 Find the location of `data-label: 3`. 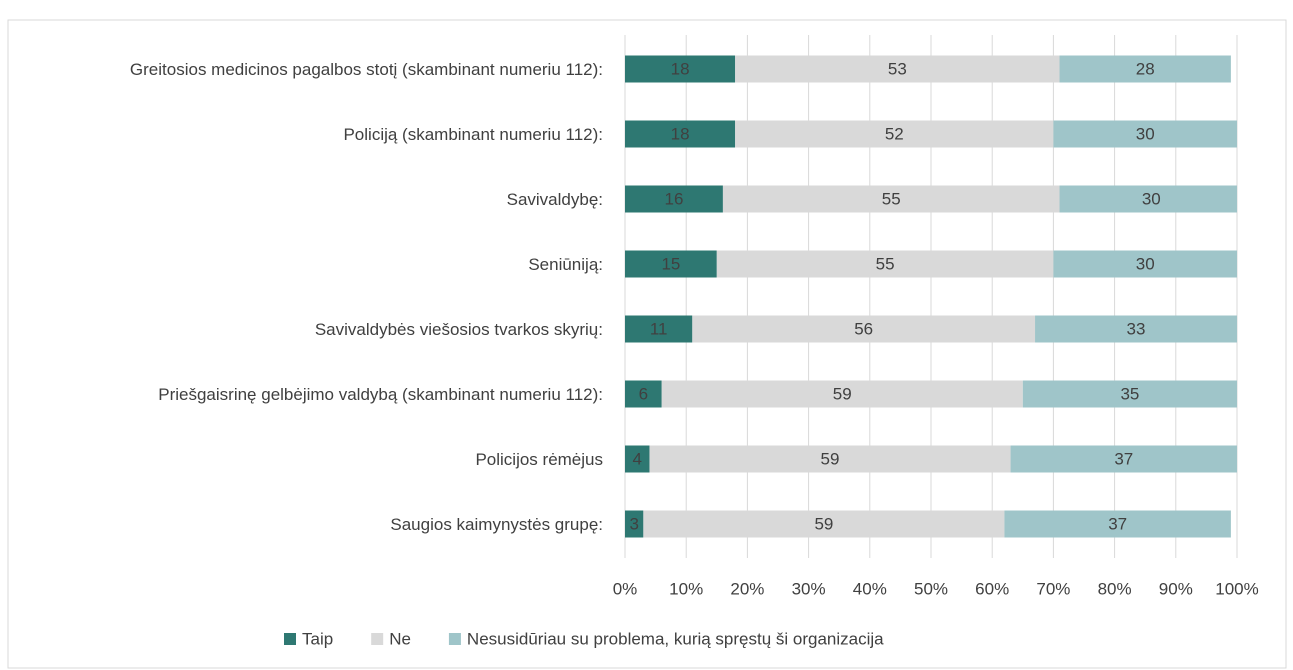

data-label: 3 is located at coordinates (633, 523).